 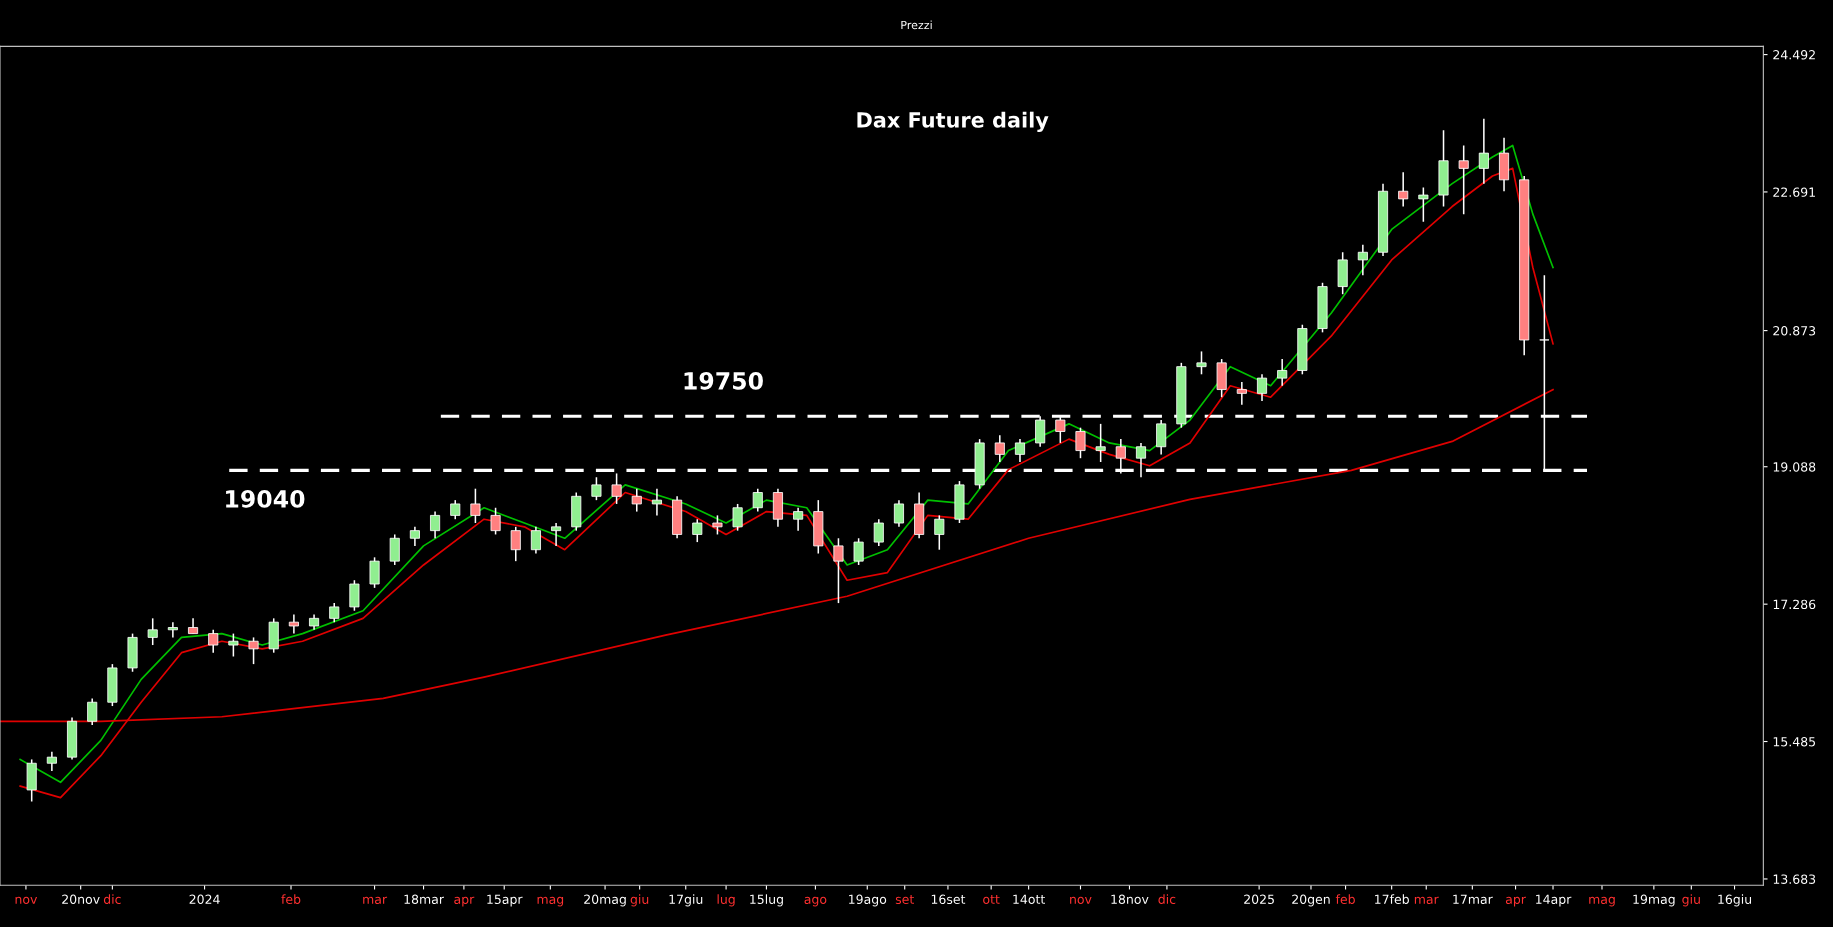 I want to click on x-tick-label: 18nov, so click(x=1130, y=899).